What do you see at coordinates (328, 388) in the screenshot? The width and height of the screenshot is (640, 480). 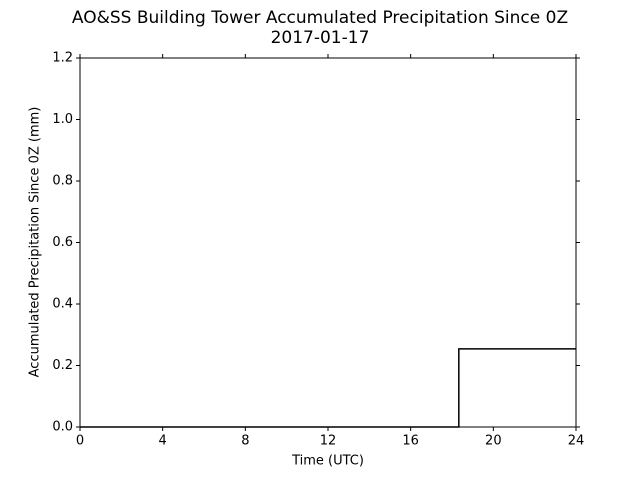 I see `data-line` at bounding box center [328, 388].